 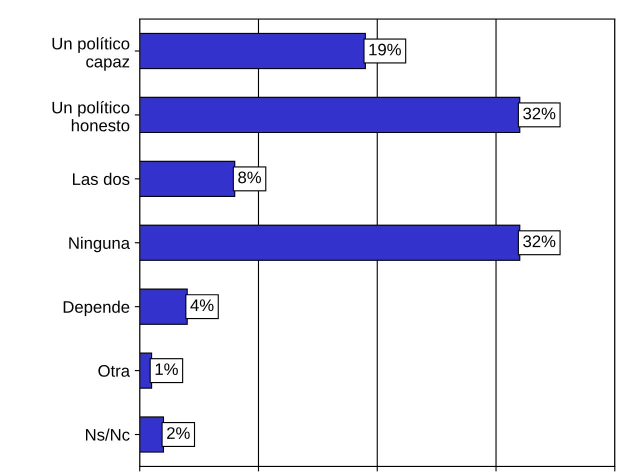 I want to click on y-tick-label: Un político honesto, so click(x=91, y=116).